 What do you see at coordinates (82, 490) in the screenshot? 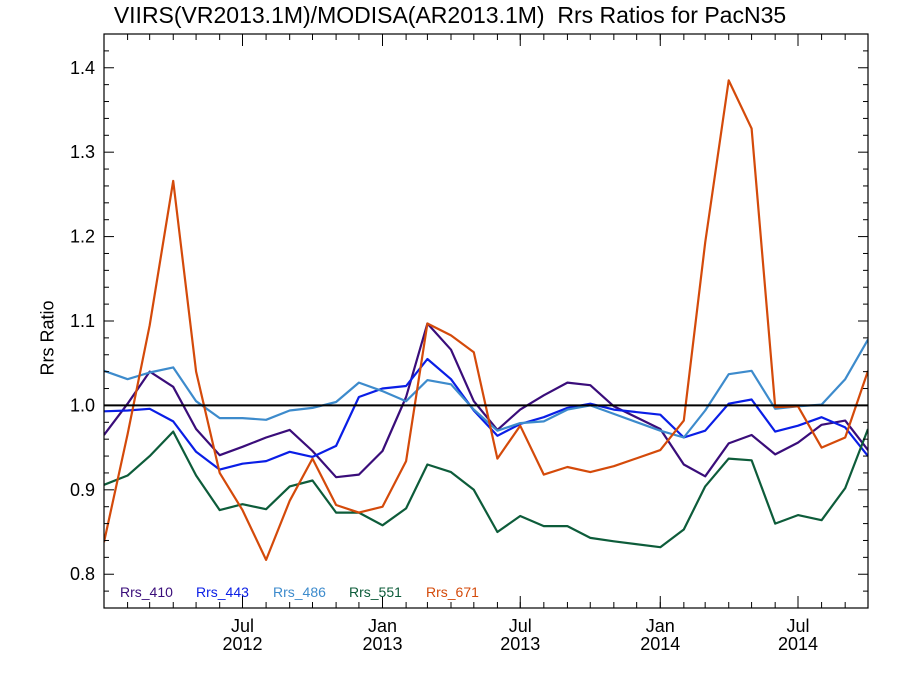
I see `y-tick-label: 0.9` at bounding box center [82, 490].